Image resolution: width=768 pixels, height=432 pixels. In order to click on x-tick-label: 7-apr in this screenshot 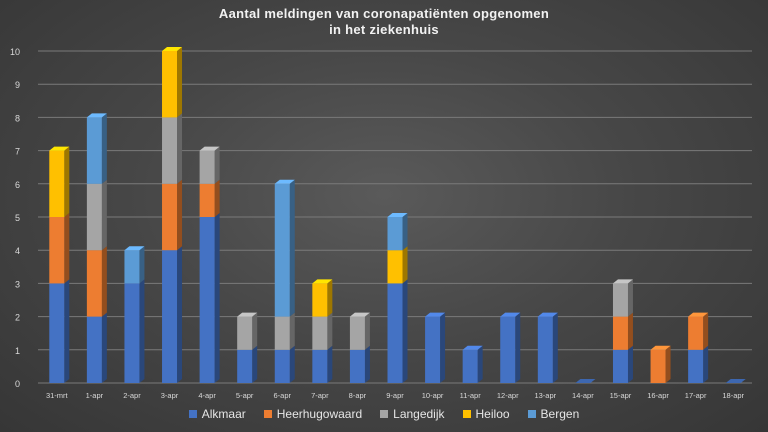, I will do `click(320, 395)`.